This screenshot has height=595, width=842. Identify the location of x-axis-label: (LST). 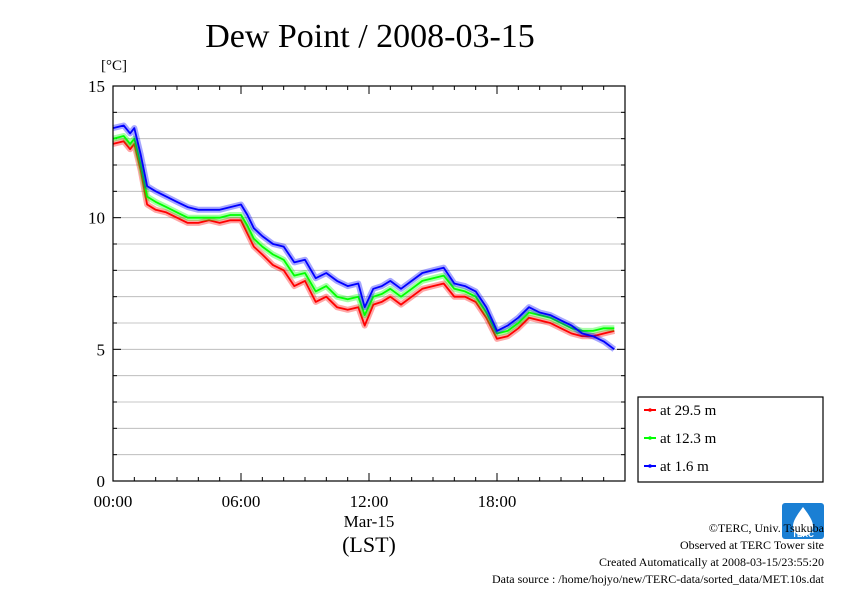
(369, 544).